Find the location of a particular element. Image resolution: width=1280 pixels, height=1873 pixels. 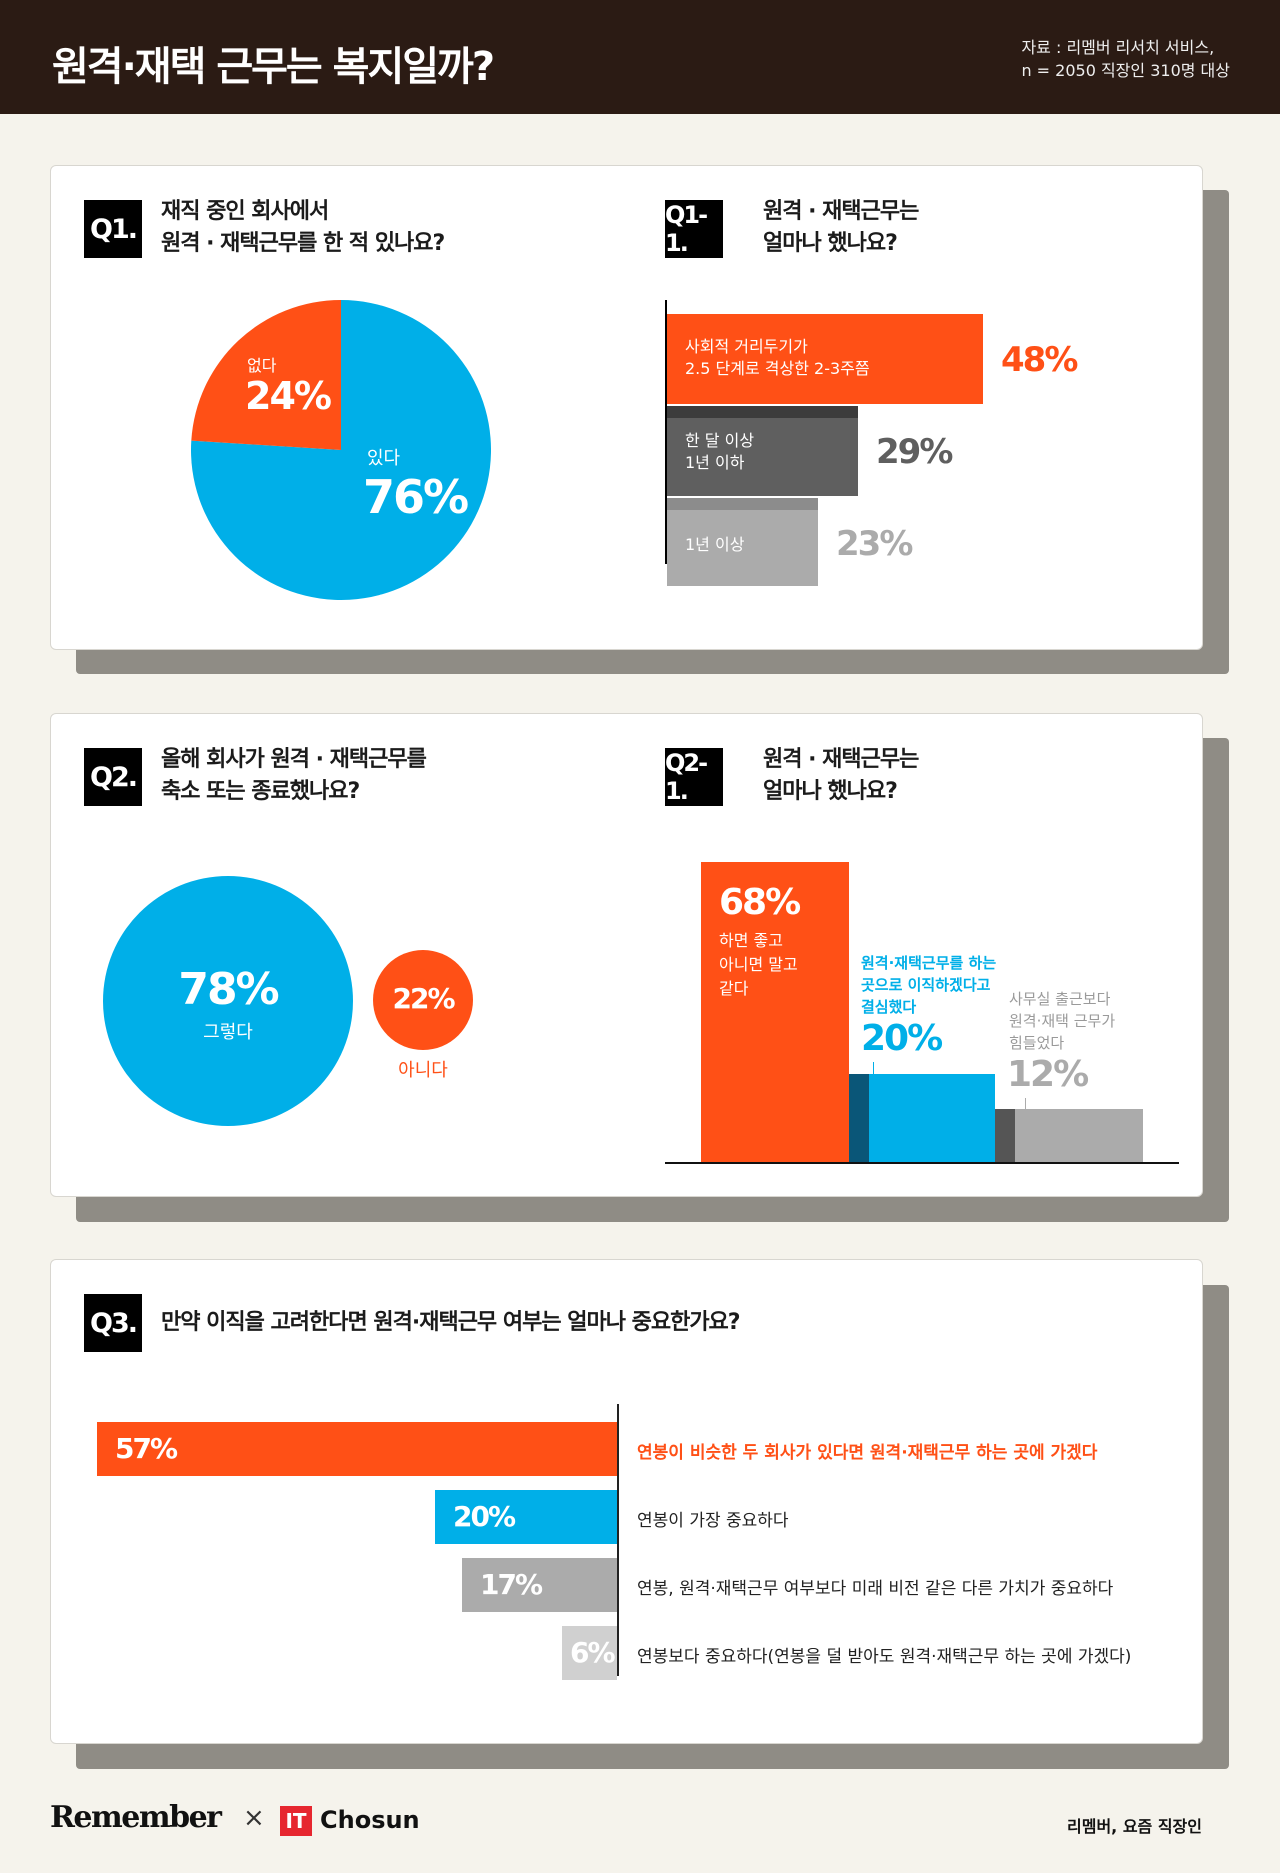

q2-label: Q2. is located at coordinates (113, 777).